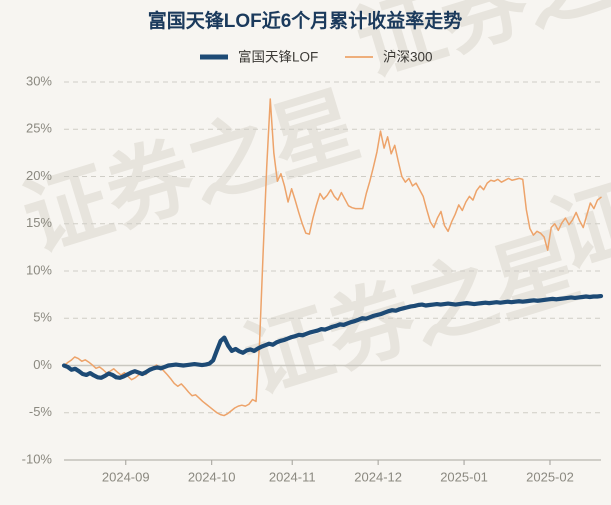 This screenshot has height=505, width=611. Describe the element at coordinates (39, 80) in the screenshot. I see `y-axis-tick-label: 30%` at that location.